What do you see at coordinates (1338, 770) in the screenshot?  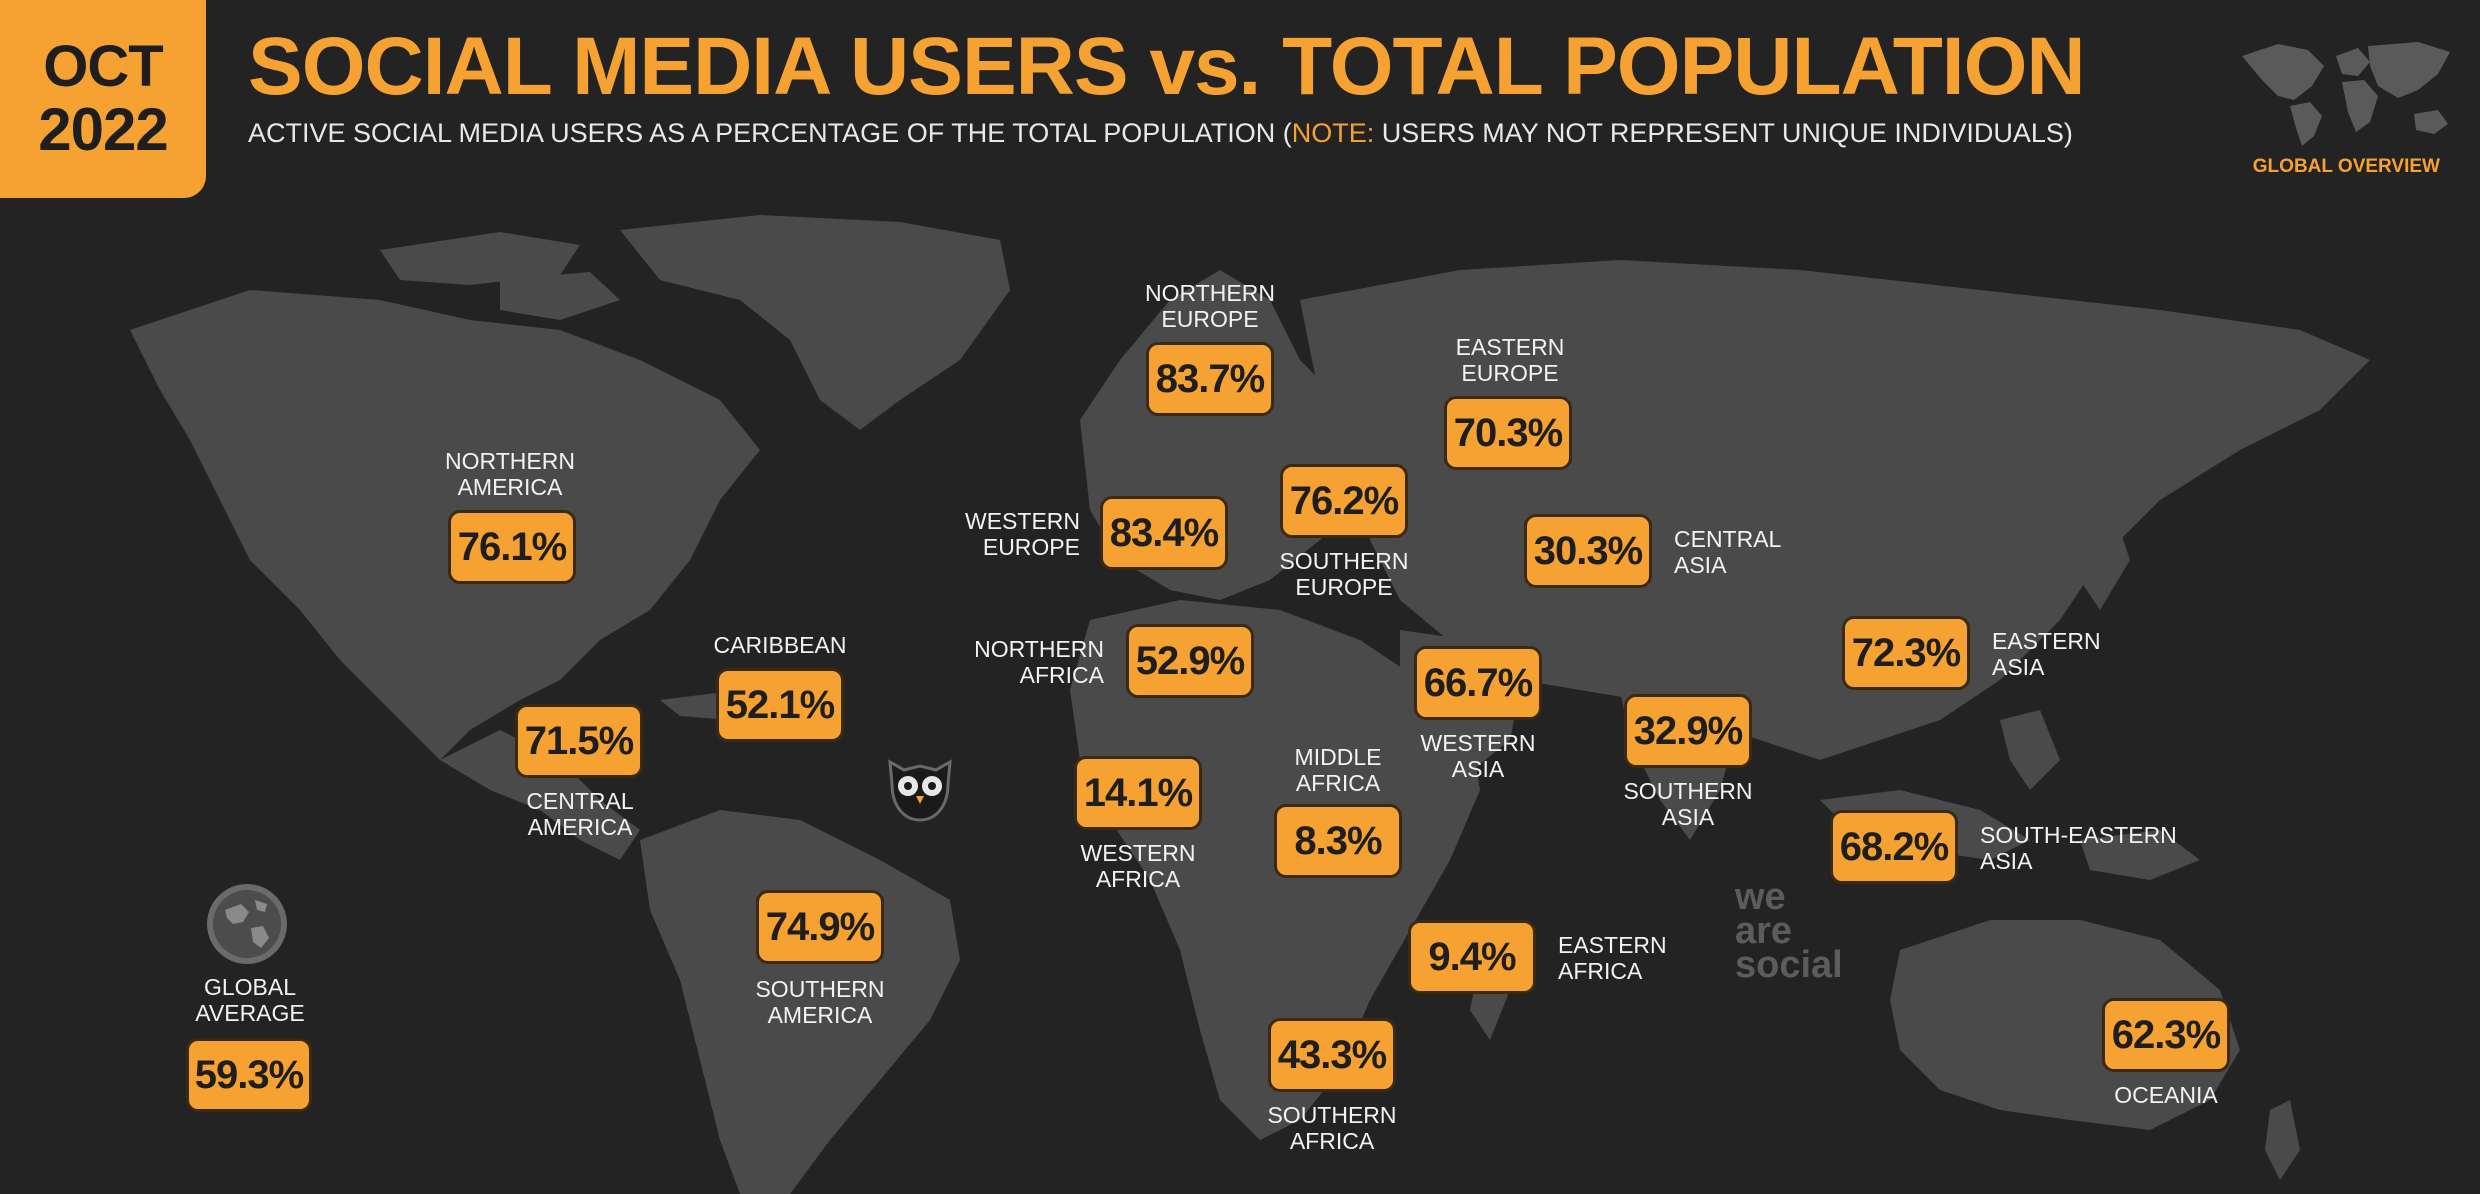 I see `region-label-middle-africa: MIDDLE AFRICA` at bounding box center [1338, 770].